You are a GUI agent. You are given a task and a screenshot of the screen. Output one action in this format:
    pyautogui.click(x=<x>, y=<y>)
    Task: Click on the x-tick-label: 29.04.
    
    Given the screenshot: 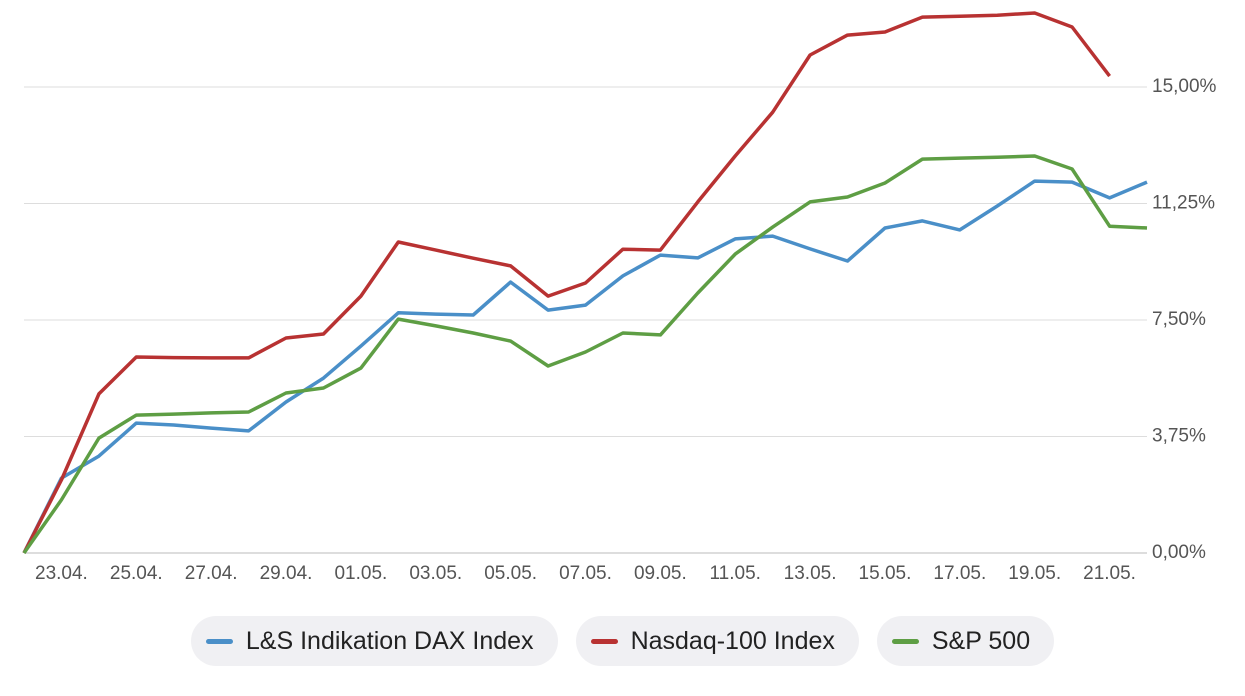 What is the action you would take?
    pyautogui.click(x=286, y=573)
    